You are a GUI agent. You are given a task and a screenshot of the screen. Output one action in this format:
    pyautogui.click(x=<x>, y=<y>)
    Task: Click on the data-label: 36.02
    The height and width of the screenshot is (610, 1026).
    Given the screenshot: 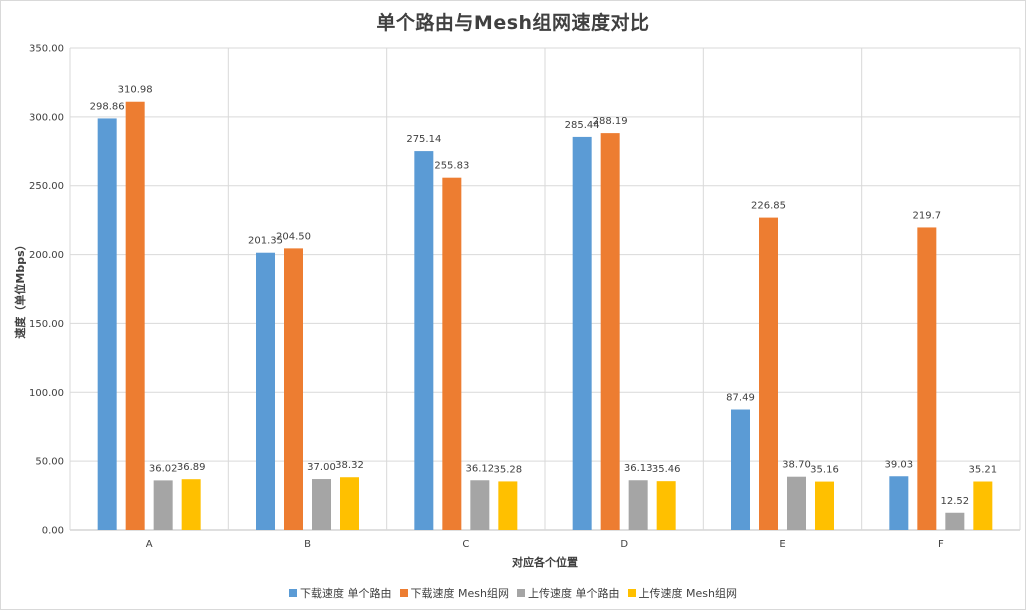 What is the action you would take?
    pyautogui.click(x=163, y=468)
    